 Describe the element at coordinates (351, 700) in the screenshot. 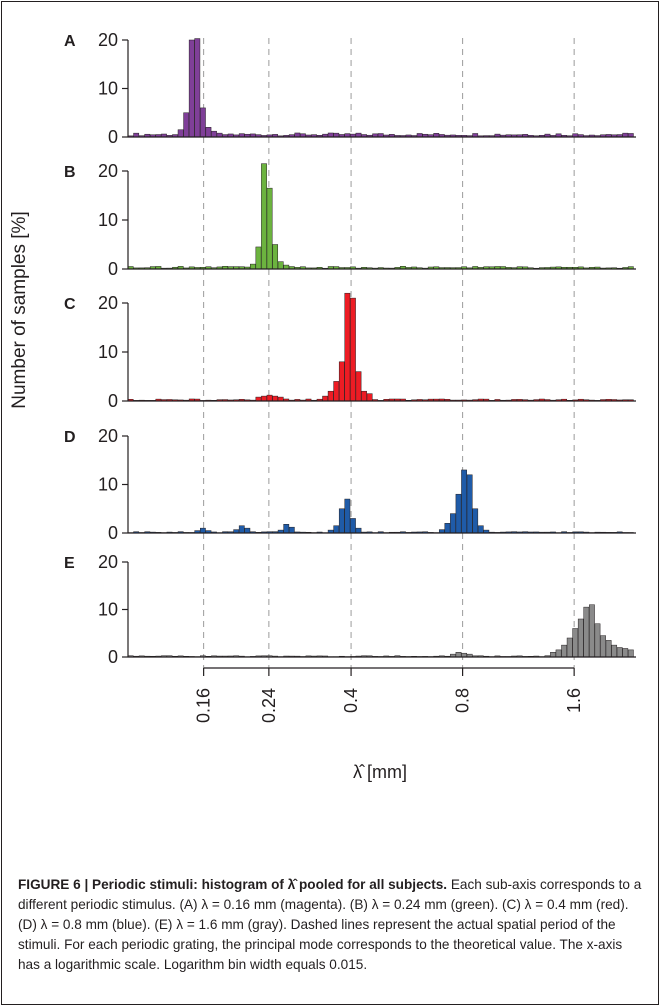

I see `x-tick-label: 0.4` at that location.